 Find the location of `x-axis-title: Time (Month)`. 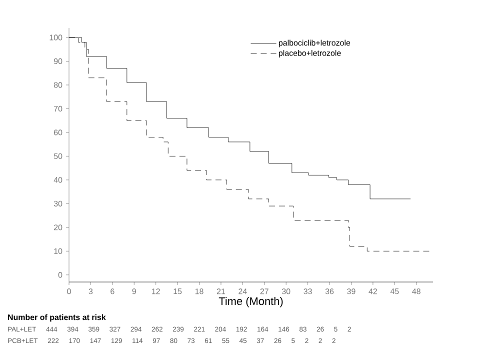

x-axis-title: Time (Month) is located at coordinates (250, 302).